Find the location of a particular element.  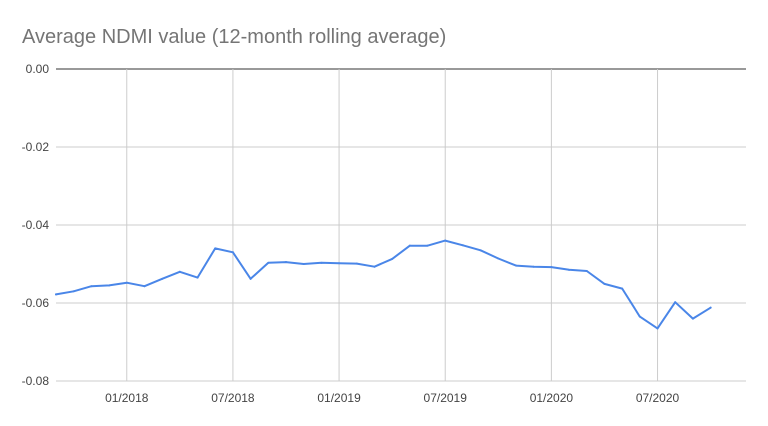

y-tick-label: -0.06 is located at coordinates (36, 303).